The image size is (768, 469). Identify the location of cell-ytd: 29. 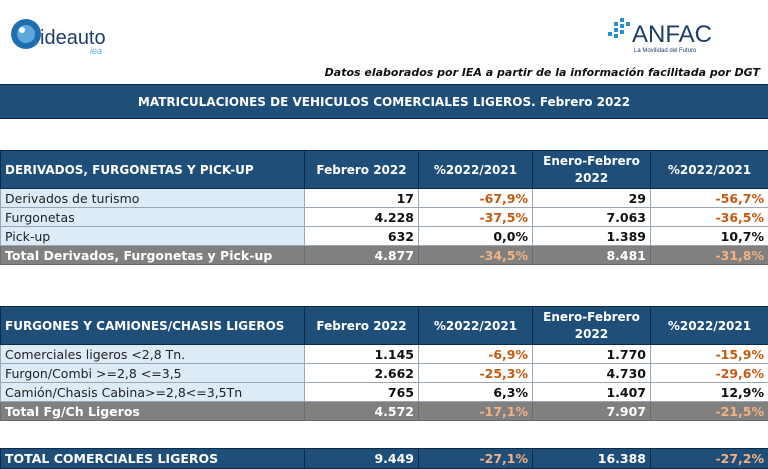
(591, 198).